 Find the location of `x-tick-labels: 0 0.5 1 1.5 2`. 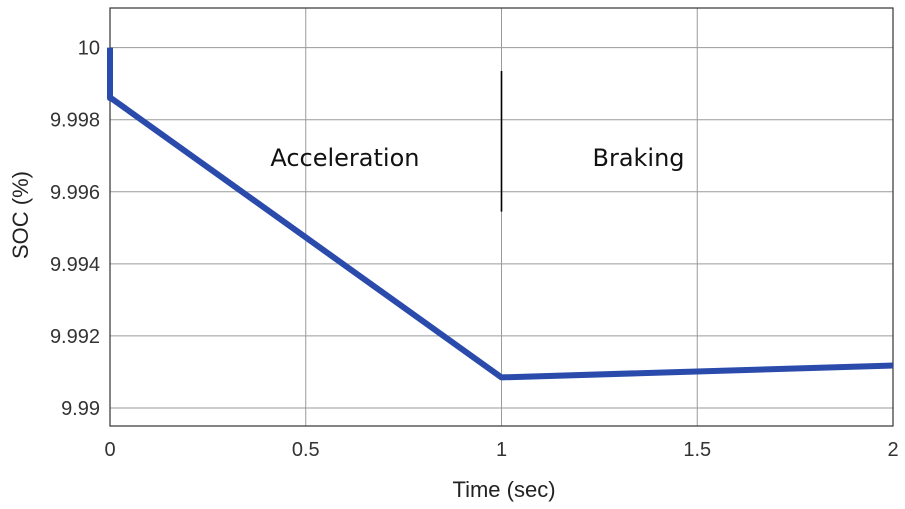

x-tick-labels: 0 0.5 1 1.5 2 is located at coordinates (501, 450).